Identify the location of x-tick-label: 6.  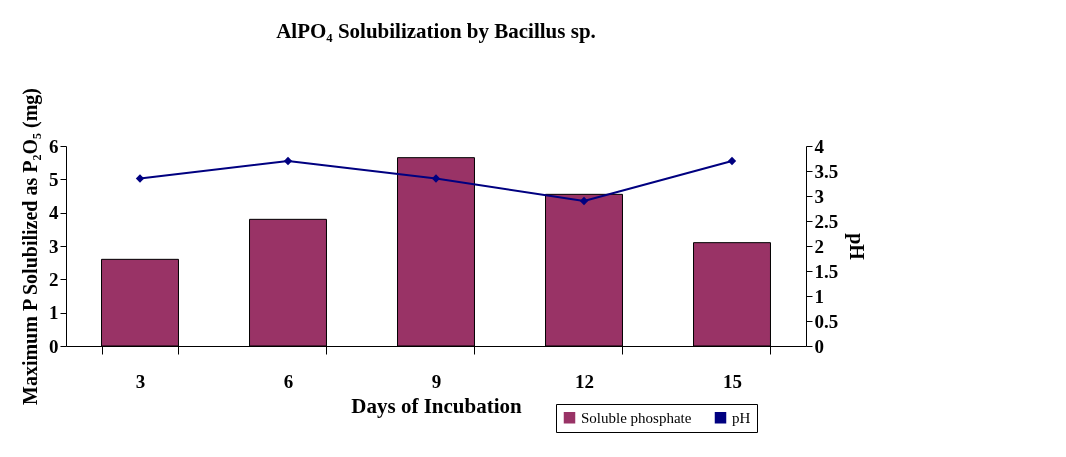
(288, 381).